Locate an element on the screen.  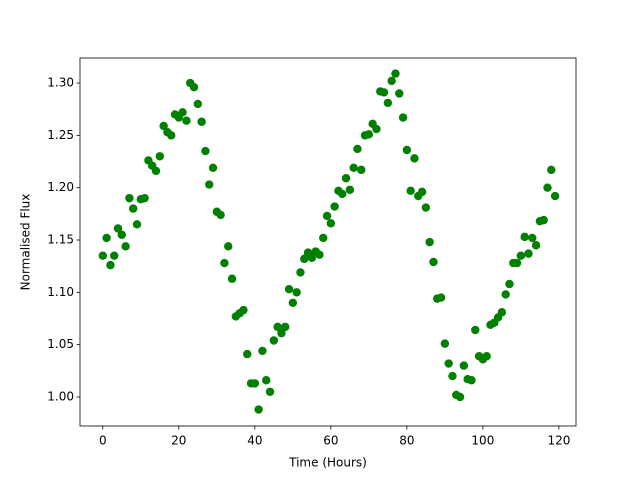
x-tick-label: 120 is located at coordinates (558, 441).